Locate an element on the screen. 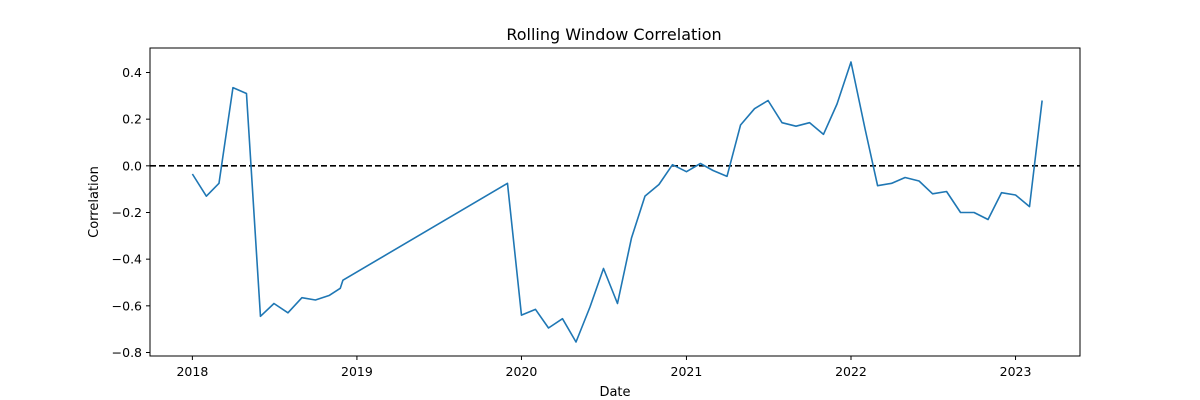  y-tick-label: 0.2 is located at coordinates (132, 119).